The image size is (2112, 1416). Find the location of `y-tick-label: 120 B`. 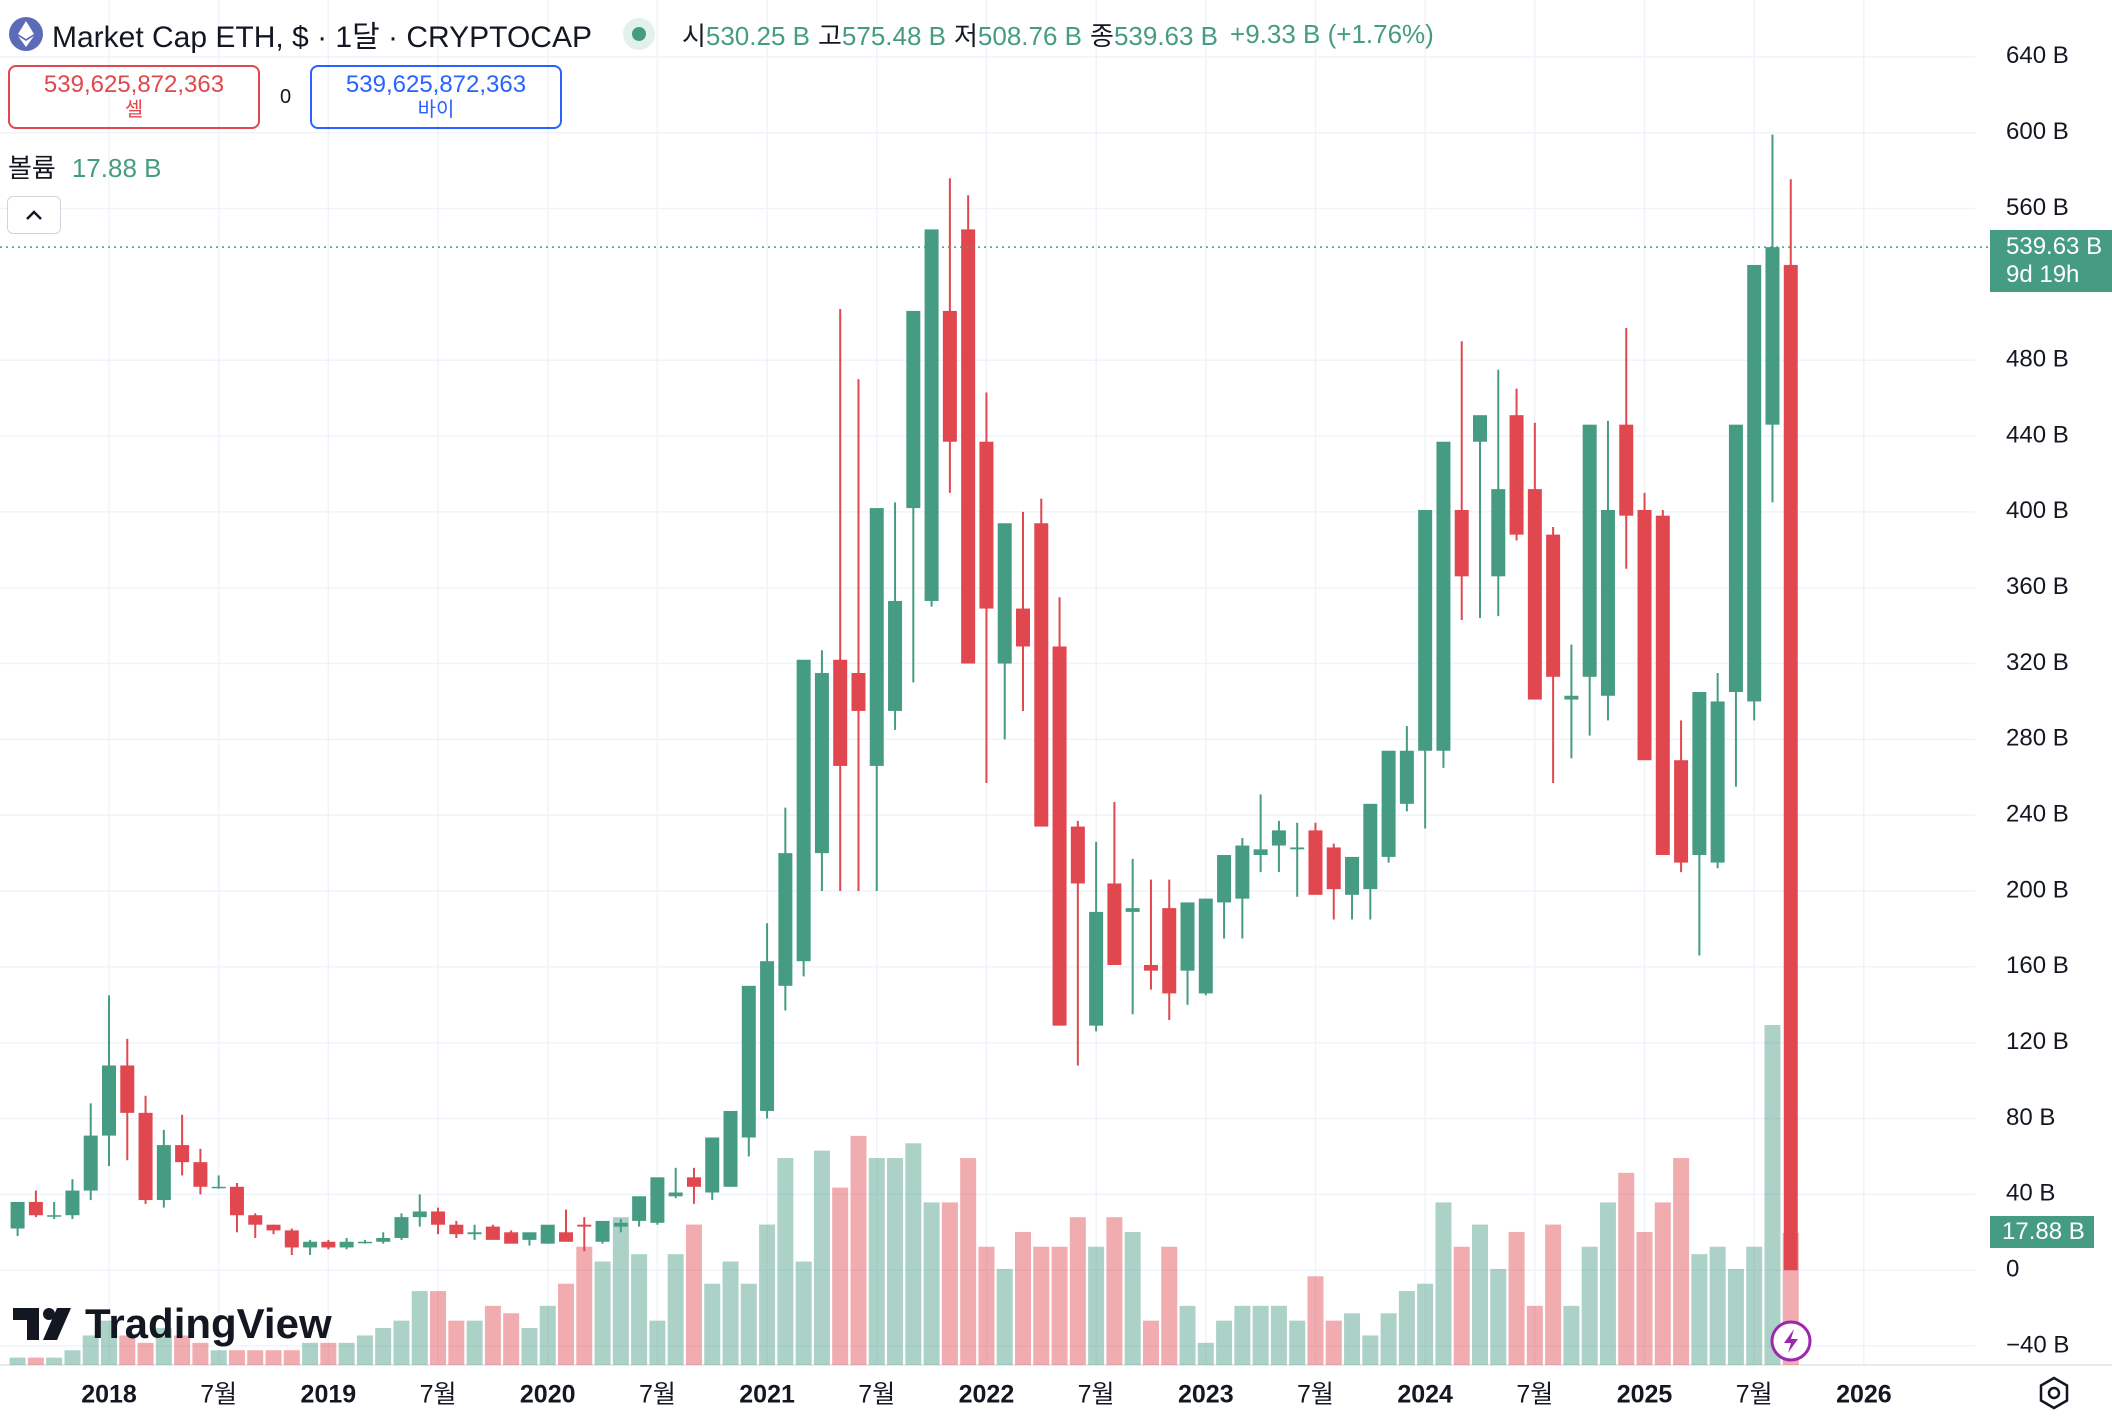

y-tick-label: 120 B is located at coordinates (2037, 1041).